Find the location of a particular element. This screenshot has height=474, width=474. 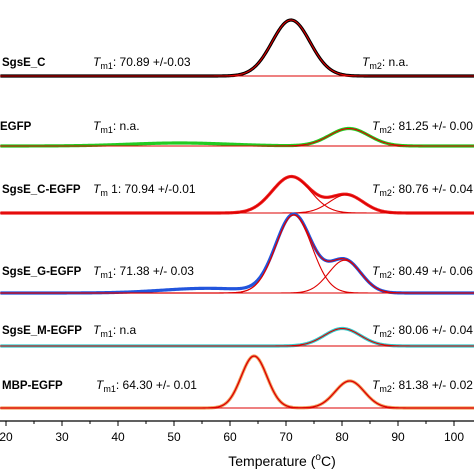

tm1-label: Tm1: 70.89 +/-0.03 is located at coordinates (142, 63).